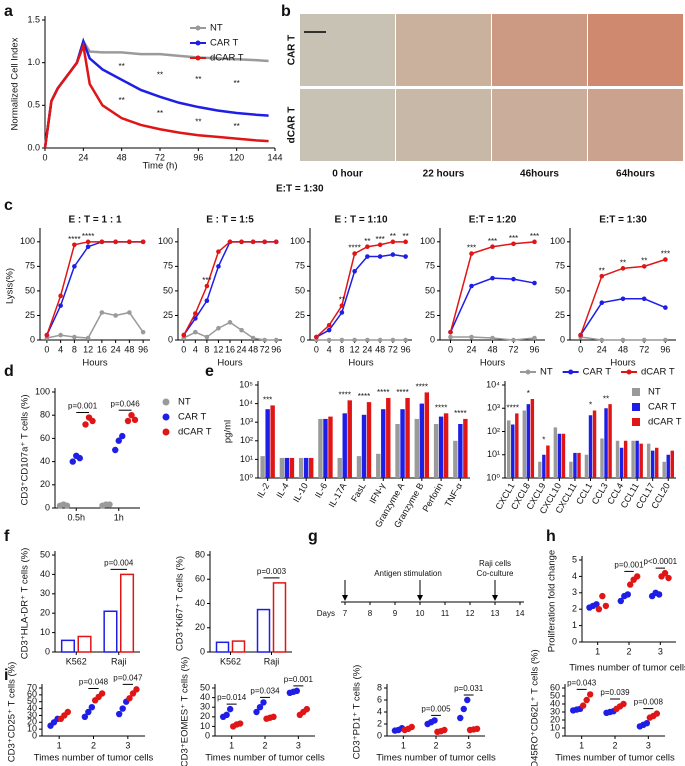 This screenshot has height=766, width=685. I want to click on row-label: CAR T, so click(292, 50).